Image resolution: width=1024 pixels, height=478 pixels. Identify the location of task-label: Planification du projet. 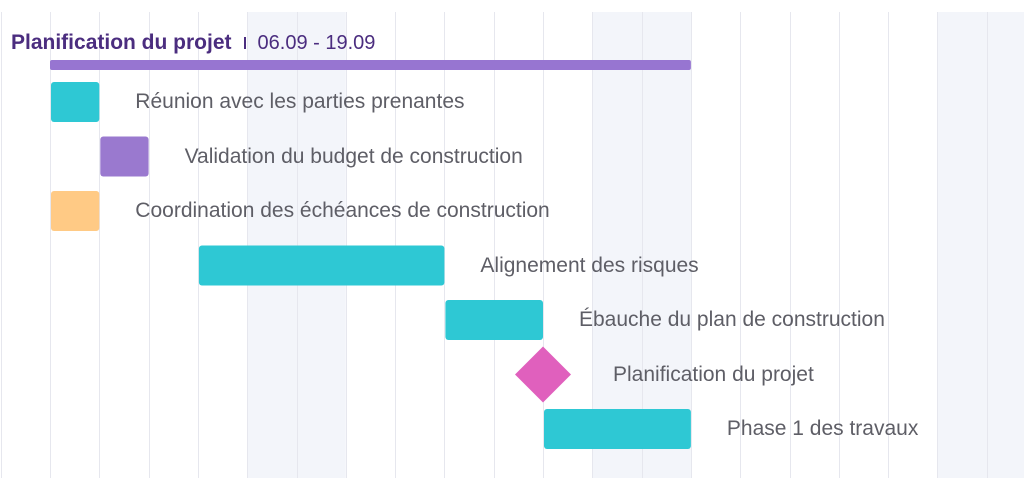
(713, 374).